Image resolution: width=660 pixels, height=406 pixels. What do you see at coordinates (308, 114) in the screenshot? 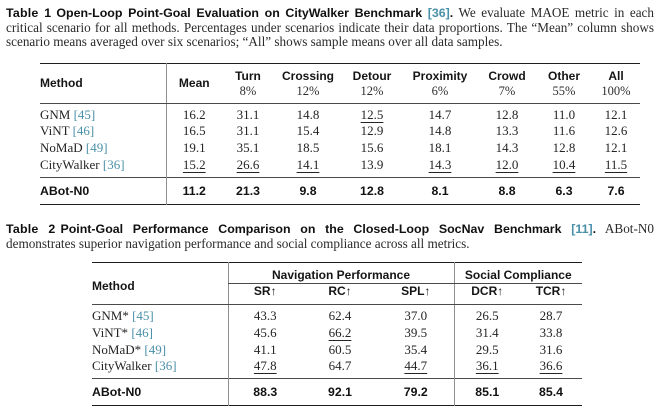
I see `metric-value: 14.8` at bounding box center [308, 114].